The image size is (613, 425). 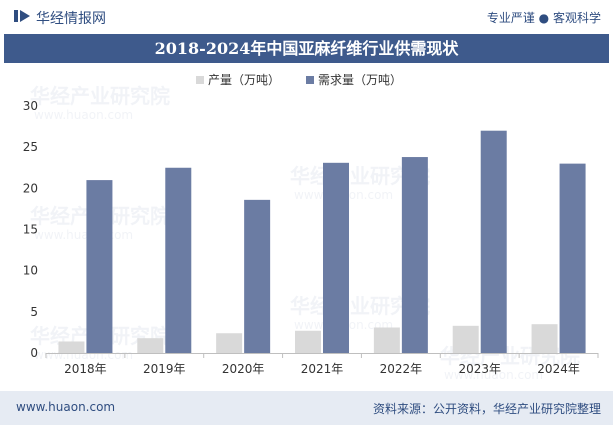 What do you see at coordinates (30, 188) in the screenshot?
I see `y-tick-label: 20` at bounding box center [30, 188].